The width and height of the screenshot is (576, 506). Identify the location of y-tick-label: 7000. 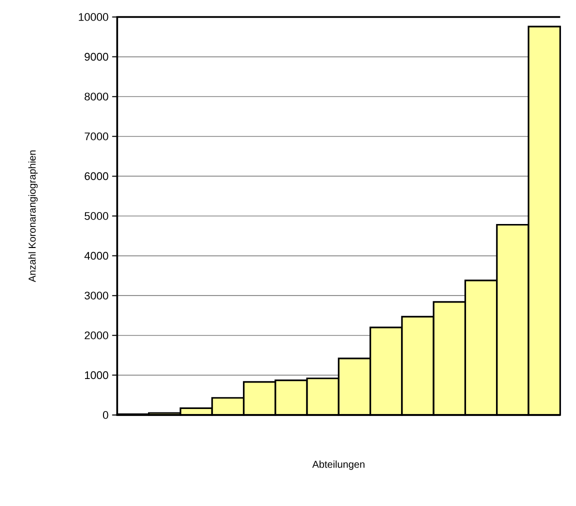
(96, 136).